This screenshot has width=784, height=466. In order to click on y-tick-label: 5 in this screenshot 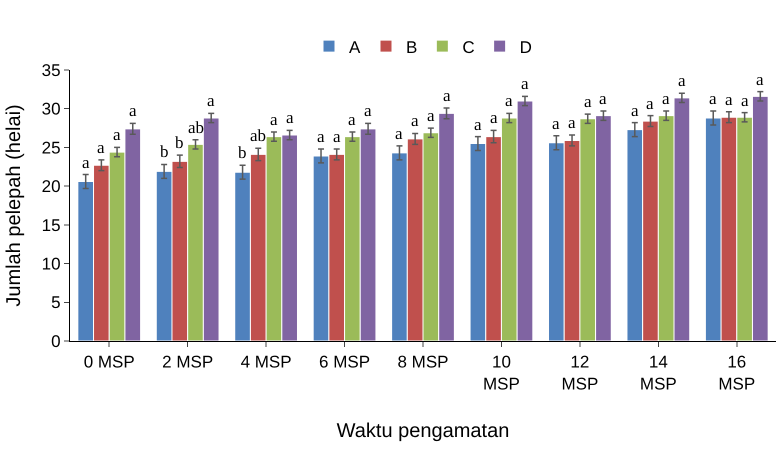, I will do `click(56, 302)`.